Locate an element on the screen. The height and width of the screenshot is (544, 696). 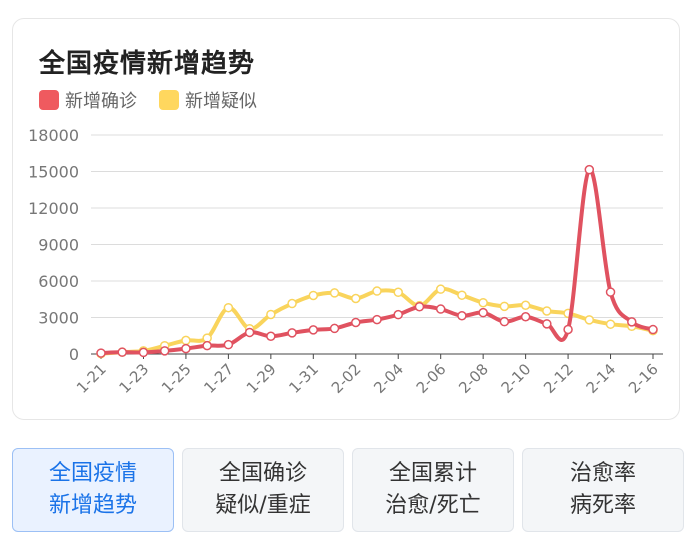
tab-label-line2: 治愈/死亡 is located at coordinates (433, 505).